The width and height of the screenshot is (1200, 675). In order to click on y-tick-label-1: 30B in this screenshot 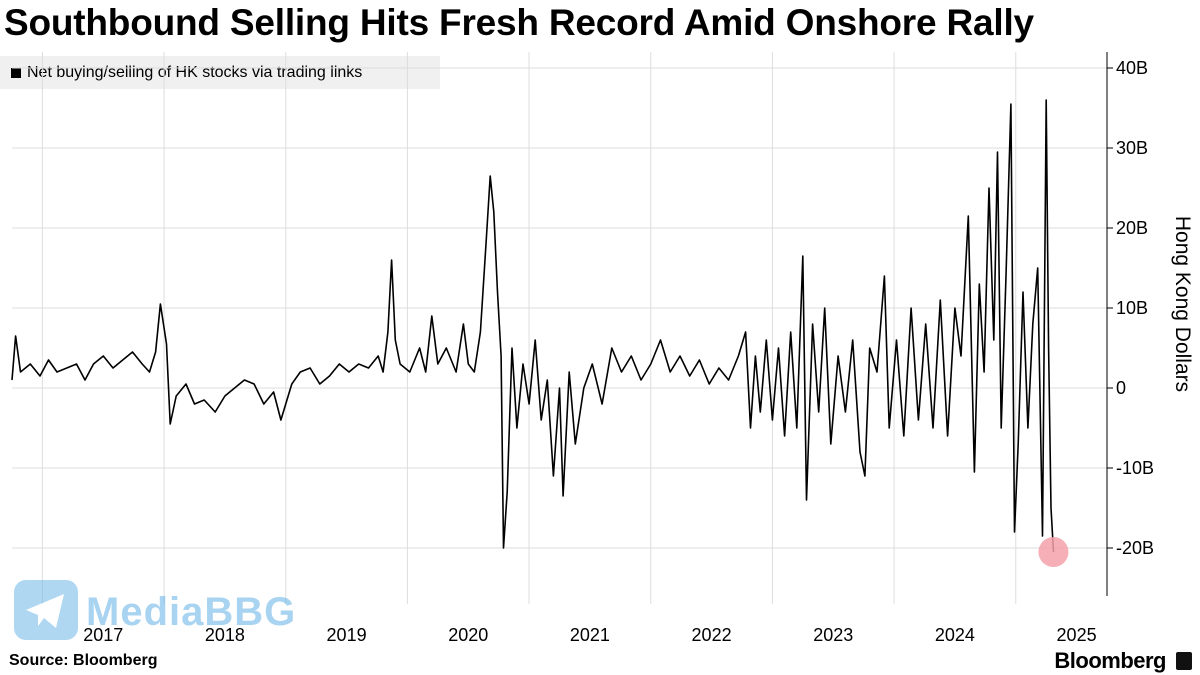, I will do `click(1132, 148)`.